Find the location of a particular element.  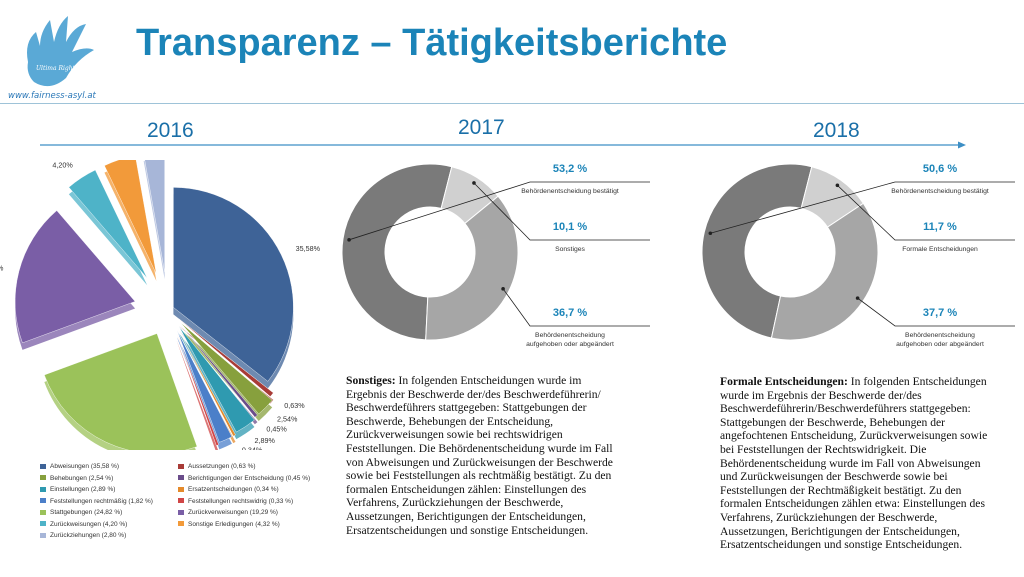

header-divider is located at coordinates (512, 103).